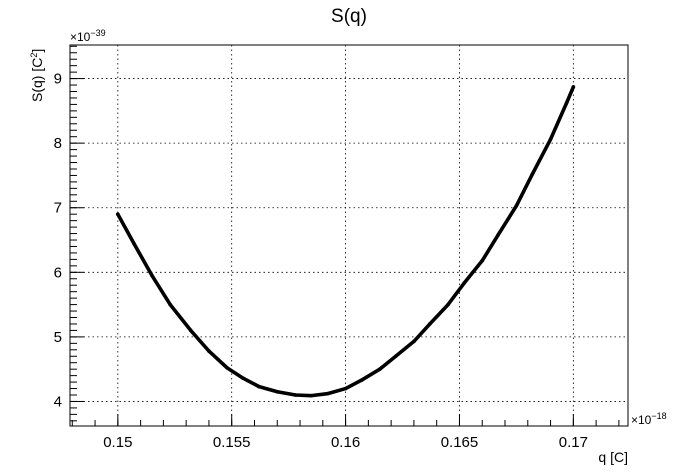  I want to click on y-tick-label: 6, so click(58, 272).